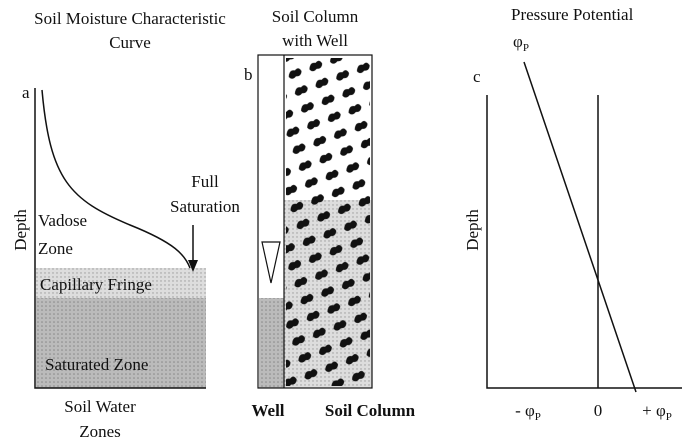 The width and height of the screenshot is (686, 444). I want to click on arrowhead, so click(193, 266).